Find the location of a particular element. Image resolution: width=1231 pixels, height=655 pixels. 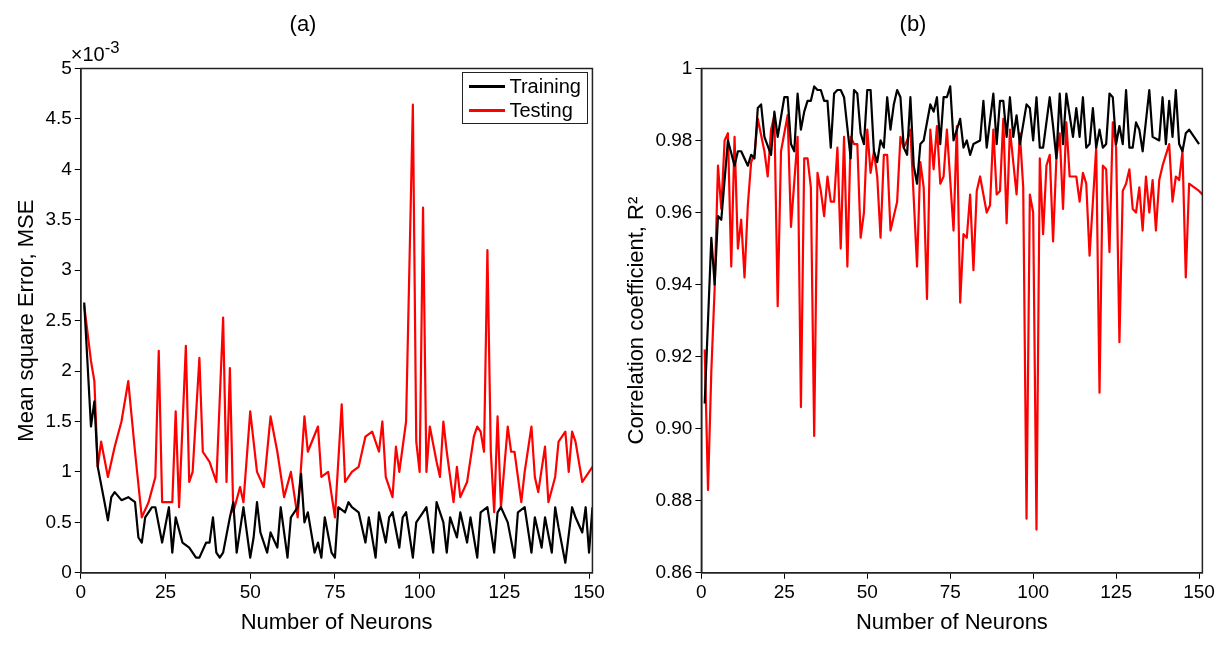

y-tick-label: 1.5 is located at coordinates (58, 420).